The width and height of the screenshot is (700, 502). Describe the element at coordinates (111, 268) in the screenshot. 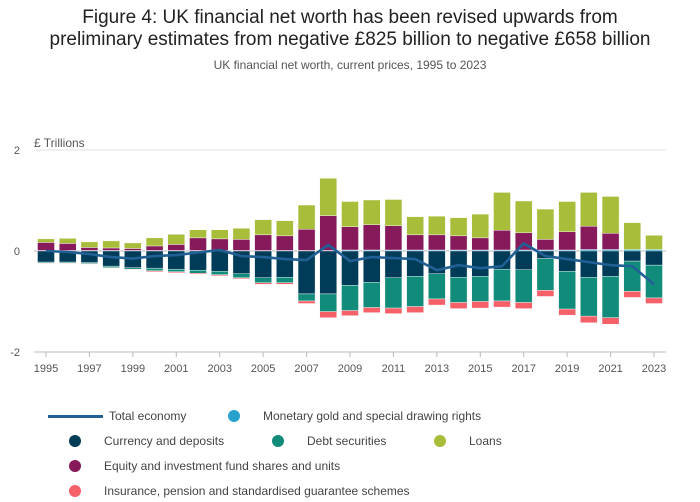

I see `bar-insurance-1998` at that location.